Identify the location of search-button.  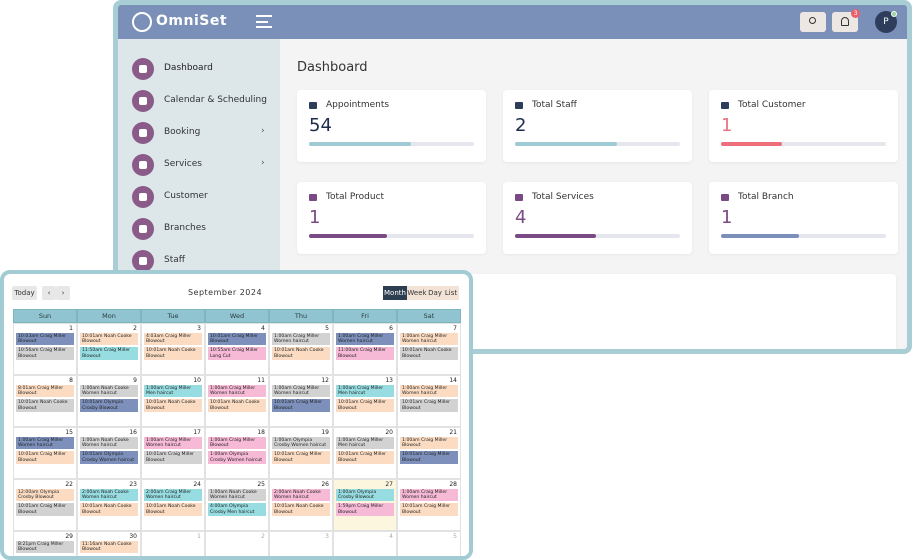
(813, 22).